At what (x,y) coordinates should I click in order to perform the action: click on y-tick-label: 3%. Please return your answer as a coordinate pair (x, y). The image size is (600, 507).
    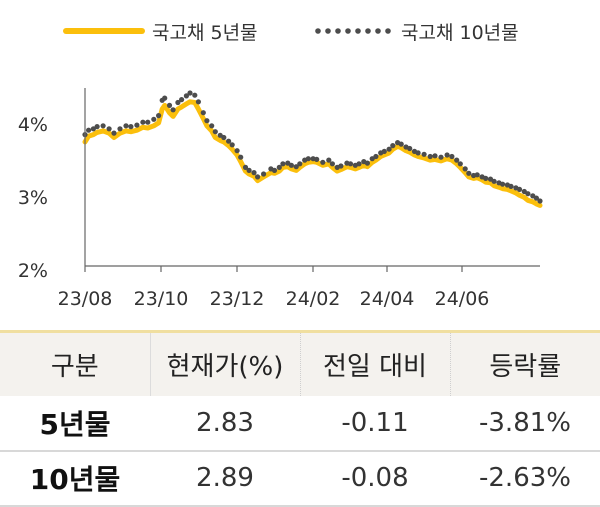
    Looking at the image, I should click on (33, 198).